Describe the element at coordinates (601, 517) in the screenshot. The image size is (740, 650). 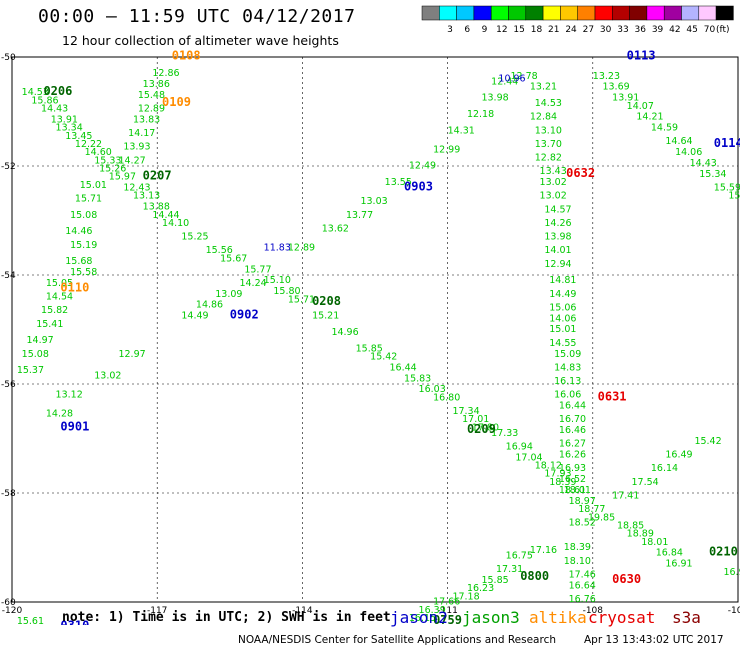
I see `data-point-label: 19.85` at that location.